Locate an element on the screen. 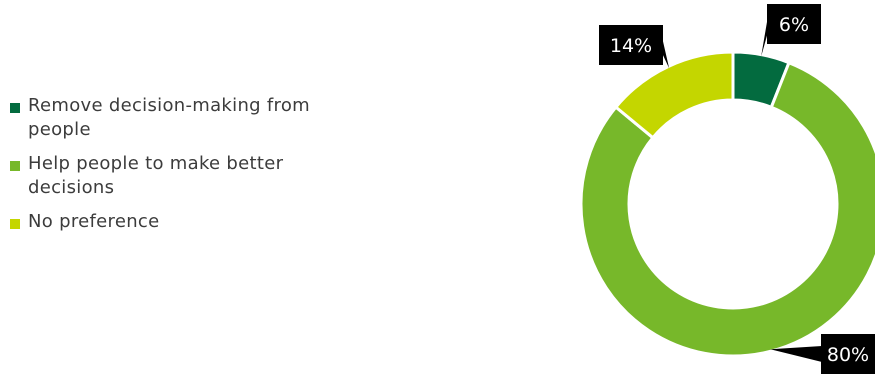 This screenshot has width=875, height=375. data-label-text: 6% is located at coordinates (794, 25).